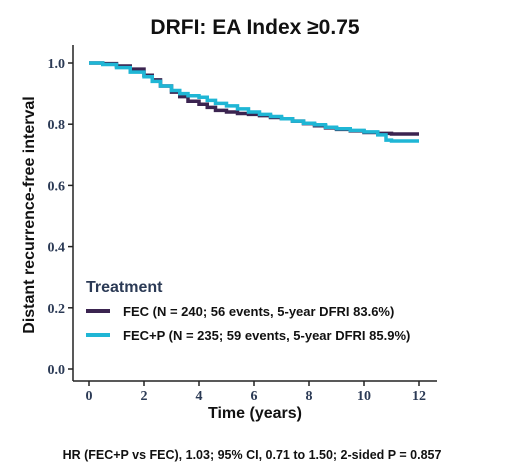  Describe the element at coordinates (57, 64) in the screenshot. I see `y-tick-label: 1.0` at that location.